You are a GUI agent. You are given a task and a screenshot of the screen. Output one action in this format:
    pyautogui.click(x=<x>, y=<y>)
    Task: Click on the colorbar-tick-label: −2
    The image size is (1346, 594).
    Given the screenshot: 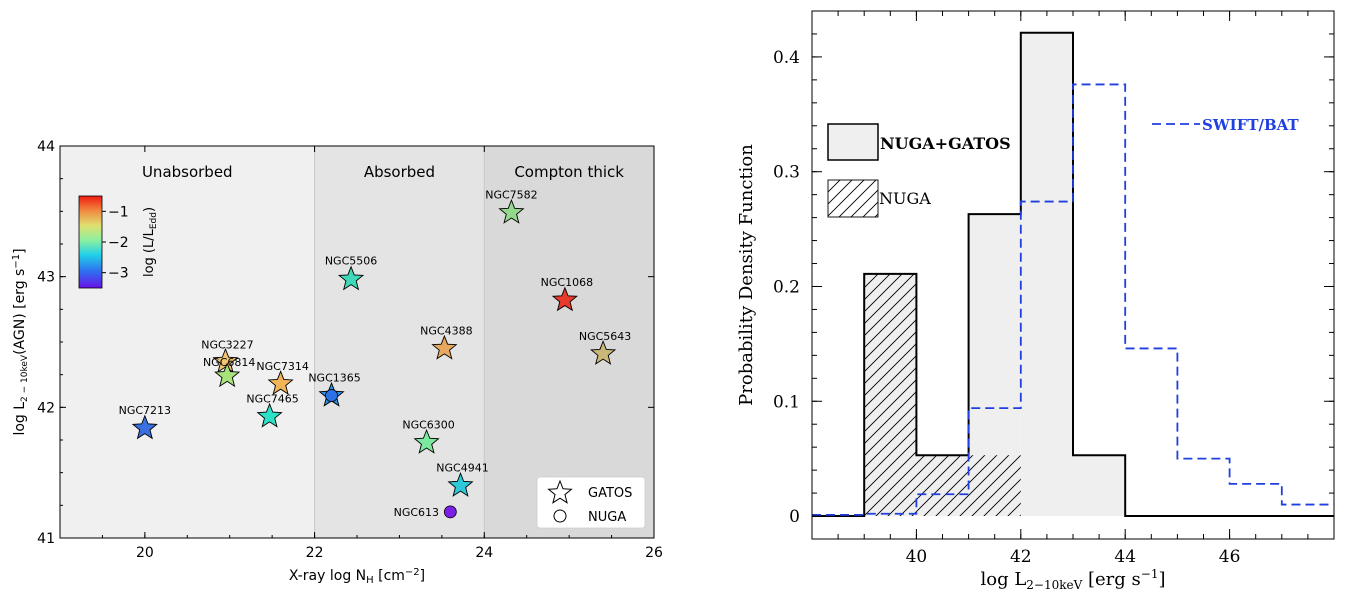 What is the action you would take?
    pyautogui.click(x=118, y=243)
    